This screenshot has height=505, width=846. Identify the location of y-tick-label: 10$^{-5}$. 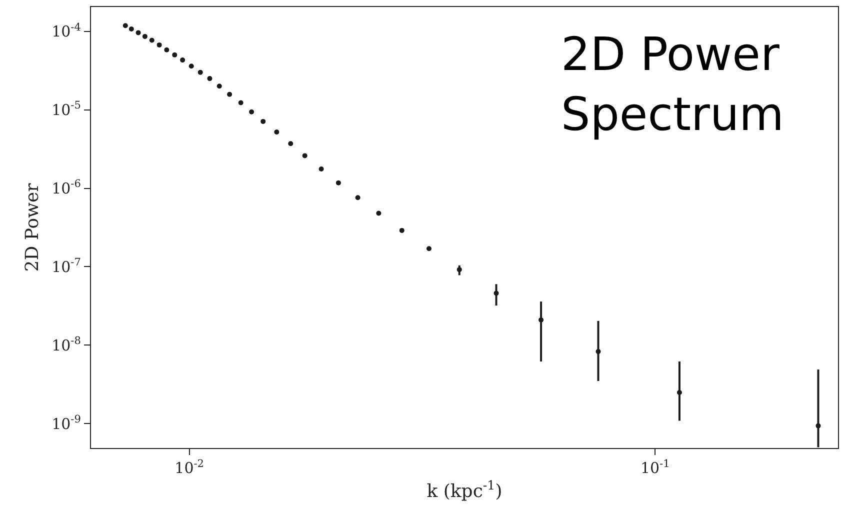
(66, 110).